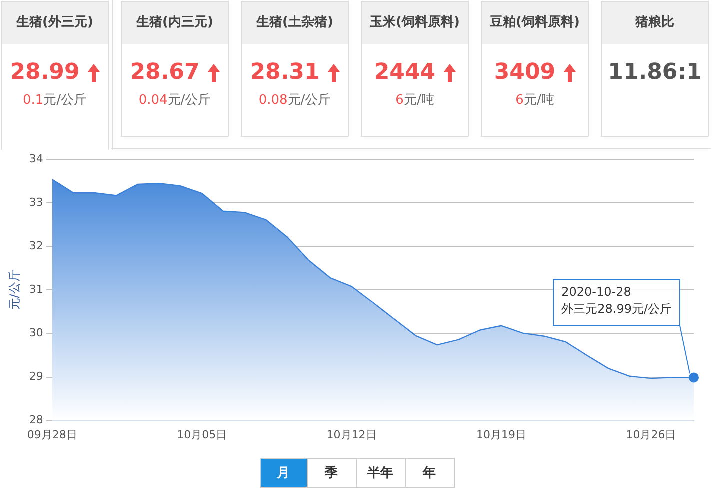  I want to click on y-axis-title: 元/公斤, so click(14, 290).